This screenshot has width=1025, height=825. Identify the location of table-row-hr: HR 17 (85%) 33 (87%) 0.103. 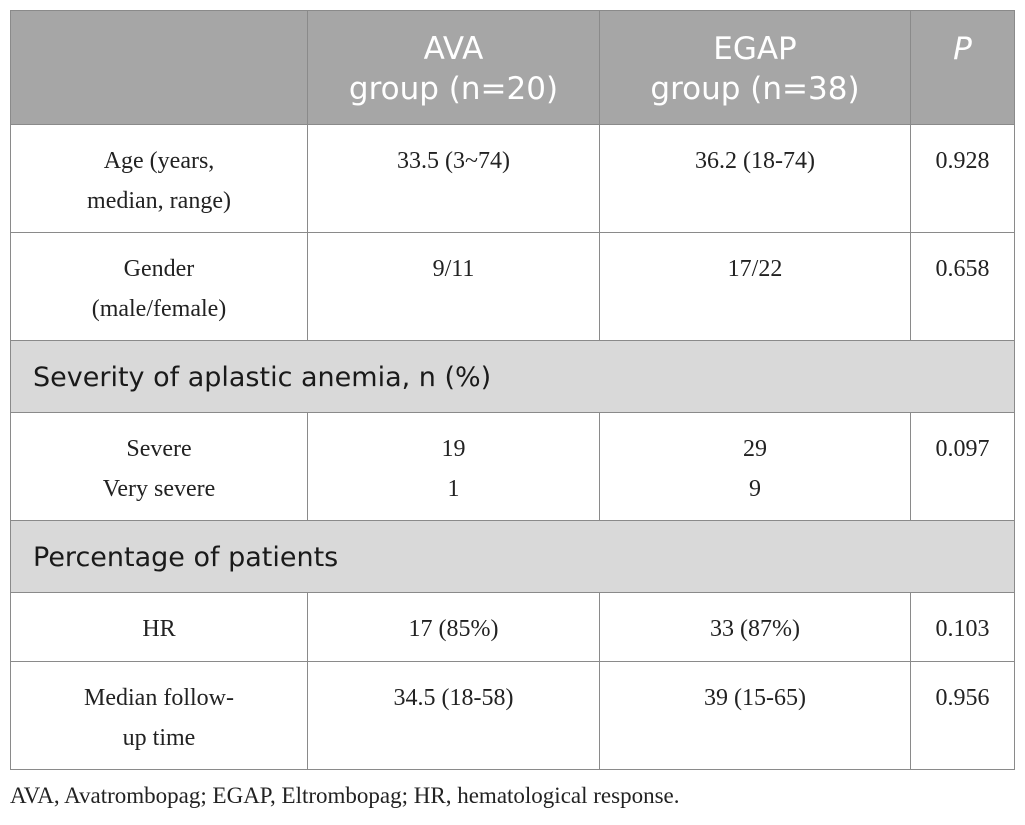
(512, 627).